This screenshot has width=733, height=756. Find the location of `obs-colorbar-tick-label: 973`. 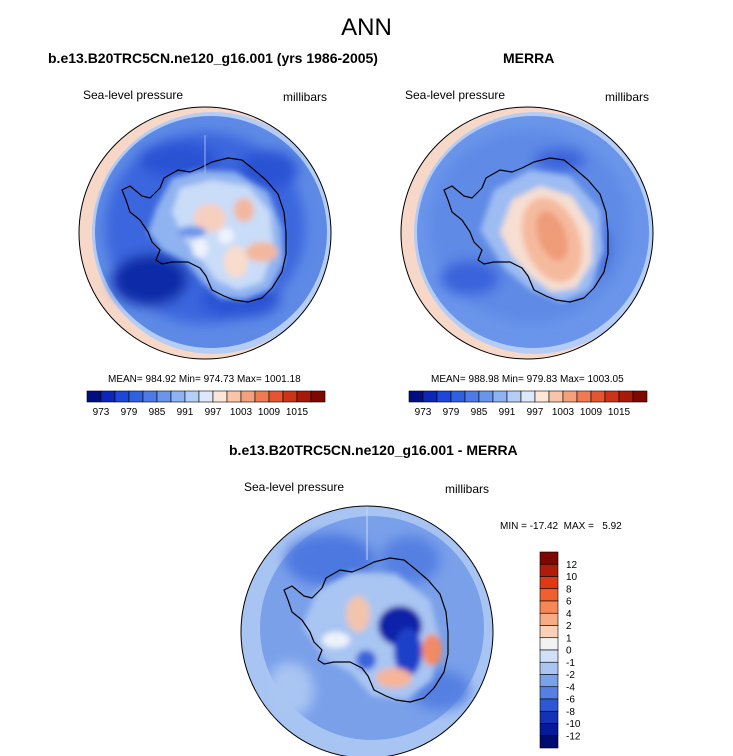

obs-colorbar-tick-label: 973 is located at coordinates (423, 412).